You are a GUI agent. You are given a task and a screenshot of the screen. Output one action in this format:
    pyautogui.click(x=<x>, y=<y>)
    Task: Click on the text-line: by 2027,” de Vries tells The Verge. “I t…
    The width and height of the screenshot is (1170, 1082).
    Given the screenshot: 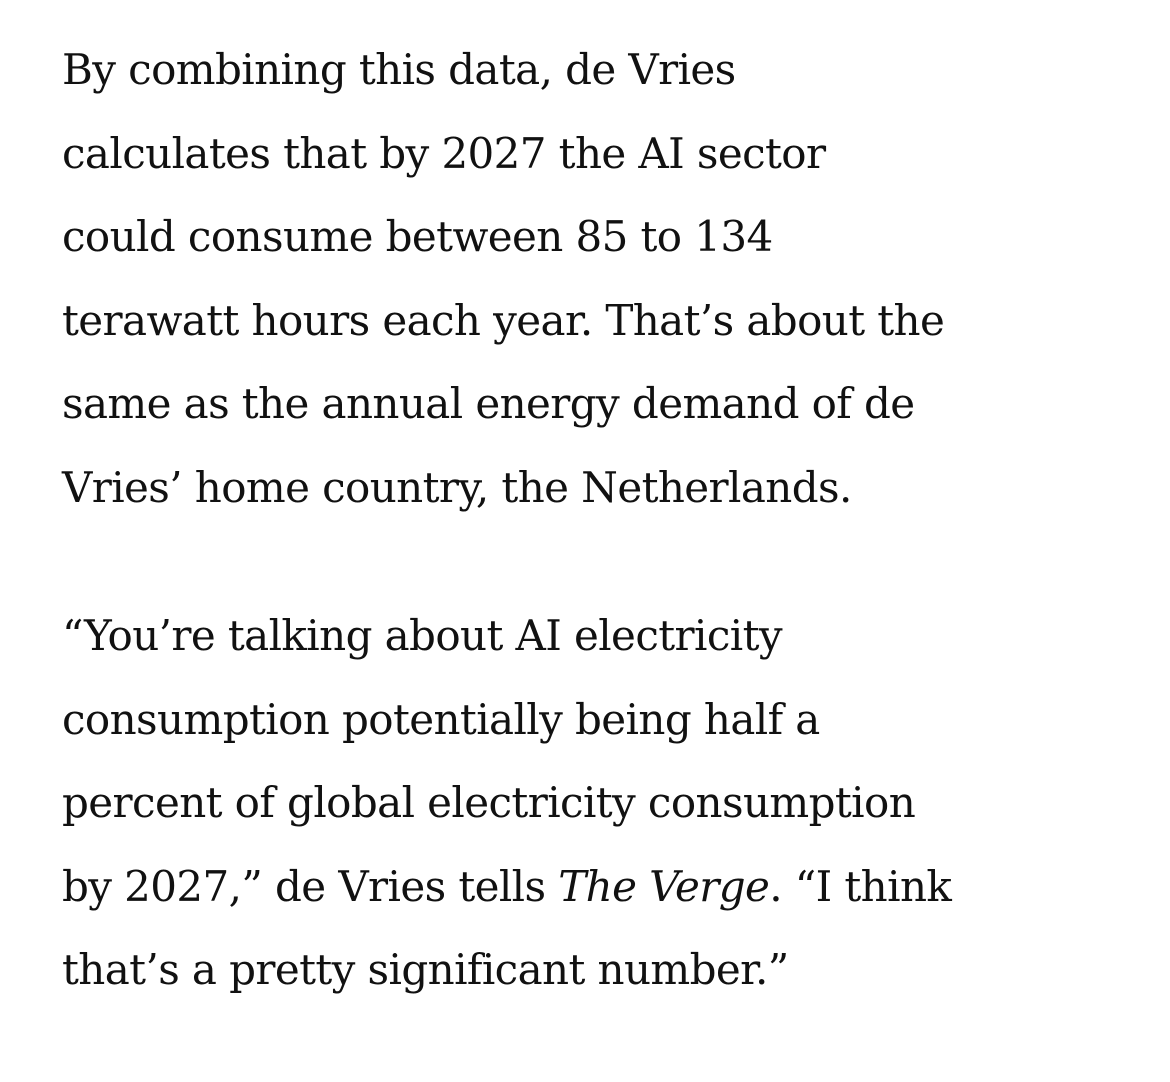 What is the action you would take?
    pyautogui.click(x=612, y=887)
    